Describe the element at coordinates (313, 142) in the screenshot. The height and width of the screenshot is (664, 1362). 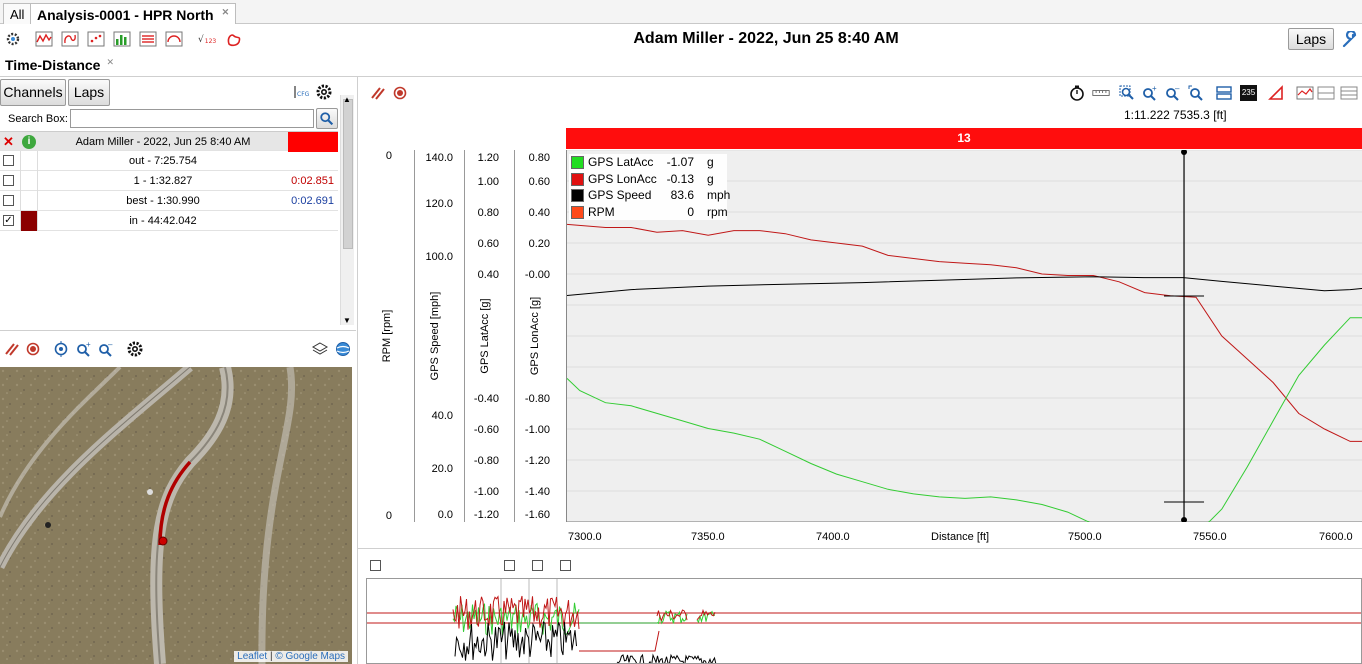
I see `session-color-swatch` at that location.